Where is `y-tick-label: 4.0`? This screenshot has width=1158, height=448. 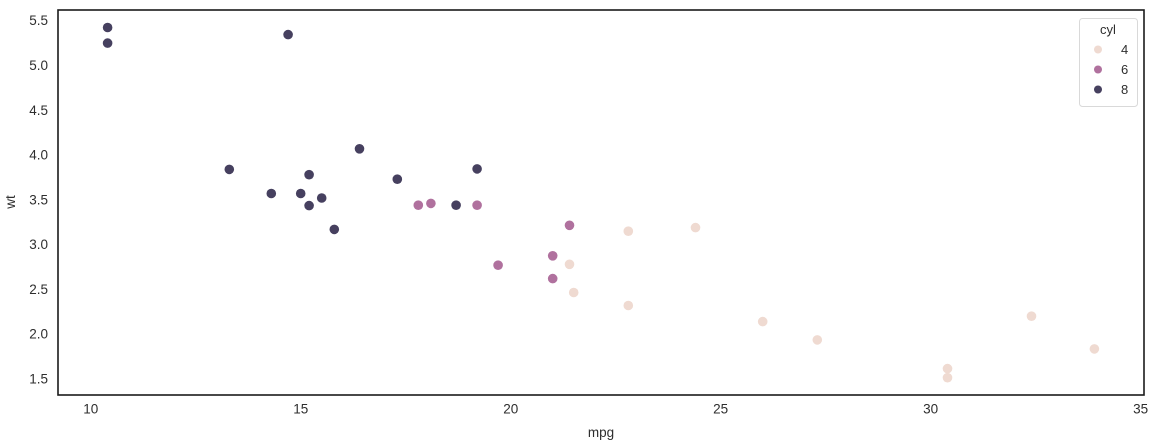 y-tick-label: 4.0 is located at coordinates (38, 155).